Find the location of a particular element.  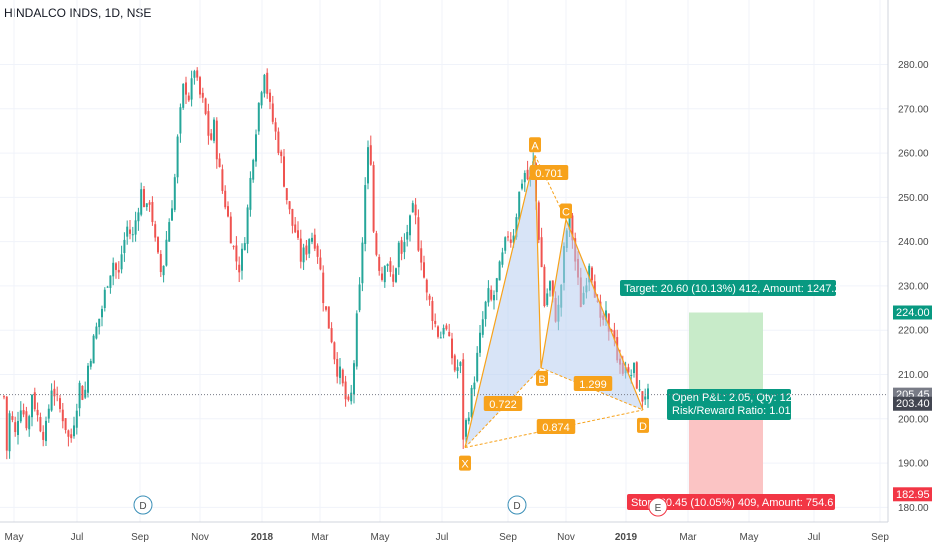

pattern-ratio-label: 0.874 is located at coordinates (556, 428).